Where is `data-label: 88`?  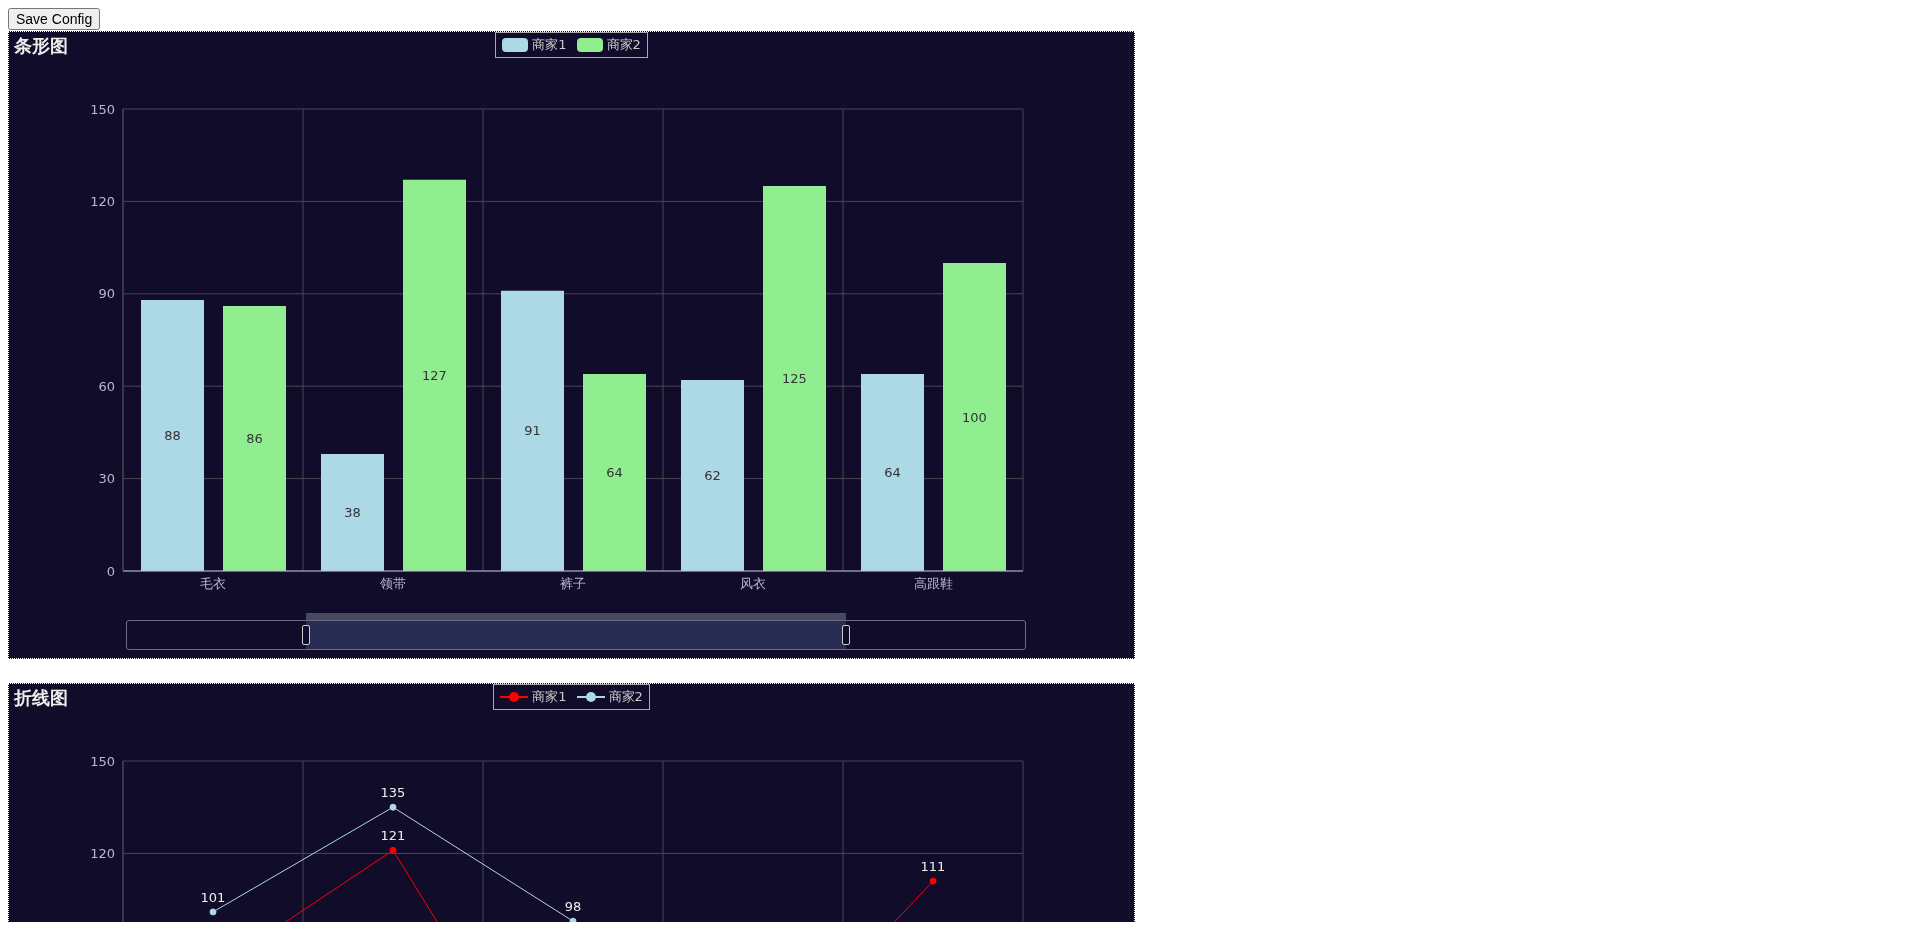
data-label: 88 is located at coordinates (172, 436).